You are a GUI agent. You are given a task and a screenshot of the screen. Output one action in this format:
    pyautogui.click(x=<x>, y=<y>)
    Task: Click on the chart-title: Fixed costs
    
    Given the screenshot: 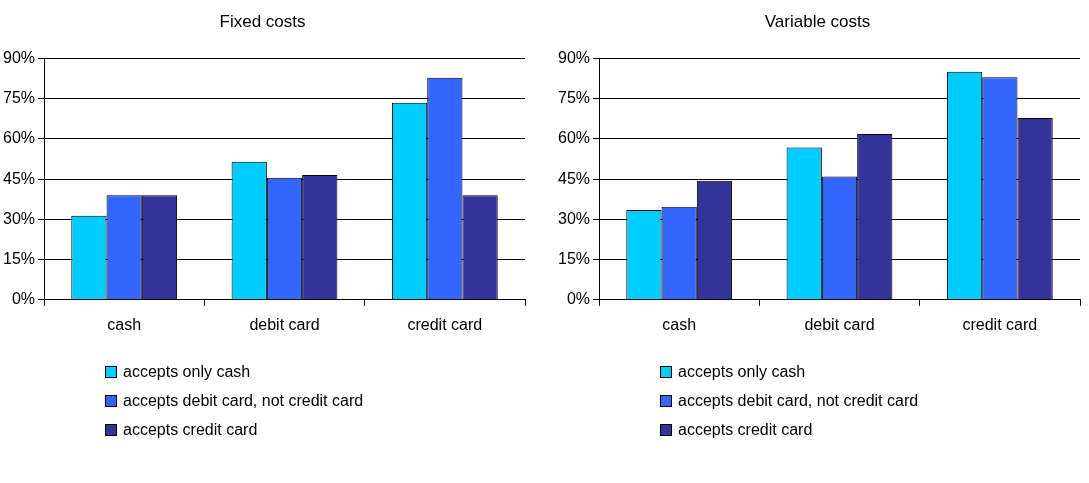 What is the action you would take?
    pyautogui.click(x=262, y=21)
    